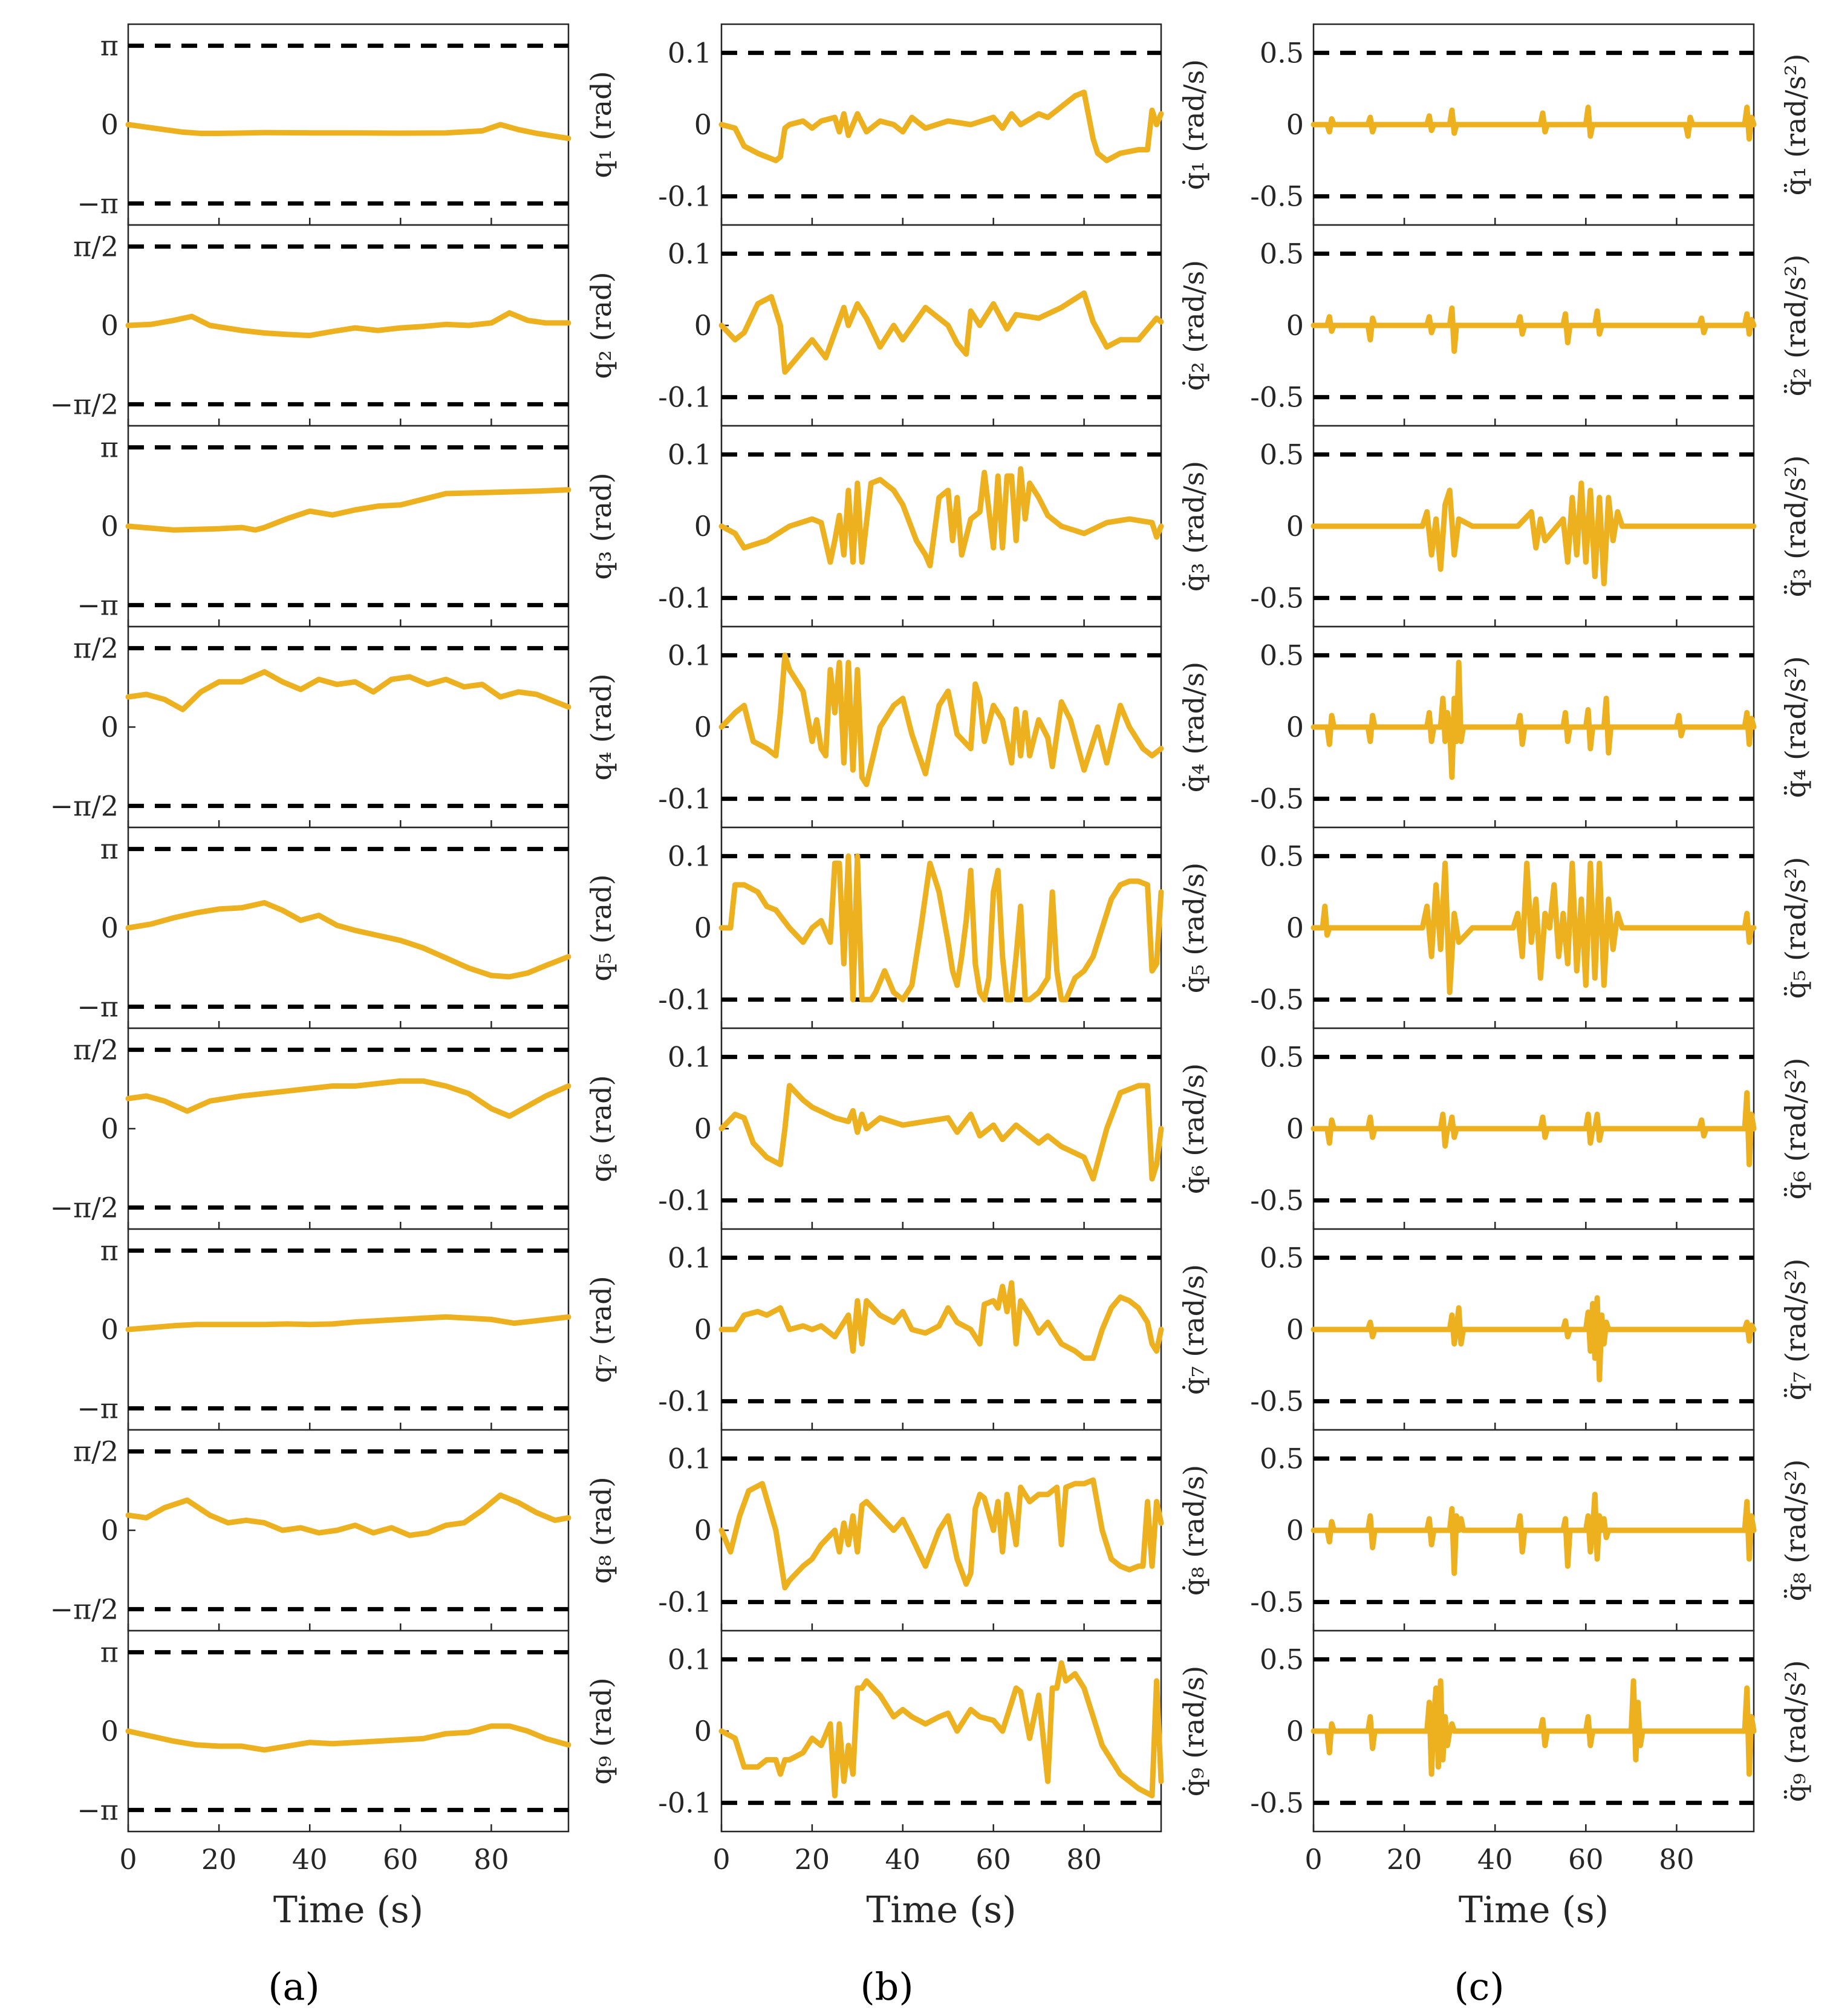  I want to click on y-axis-label: q₅ (rad), so click(601, 927).